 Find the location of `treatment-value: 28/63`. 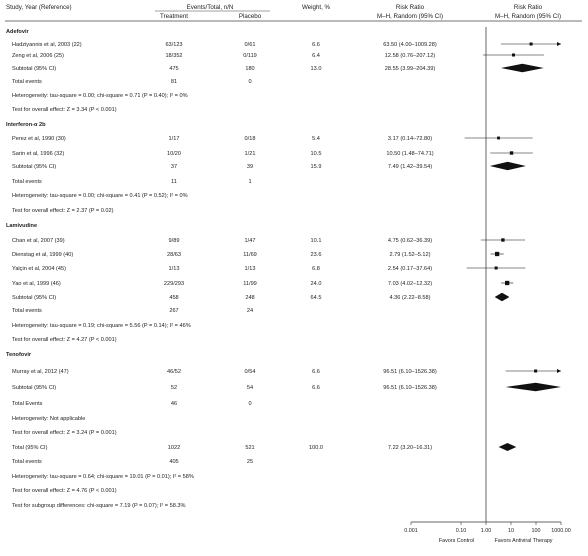

treatment-value: 28/63 is located at coordinates (174, 255).